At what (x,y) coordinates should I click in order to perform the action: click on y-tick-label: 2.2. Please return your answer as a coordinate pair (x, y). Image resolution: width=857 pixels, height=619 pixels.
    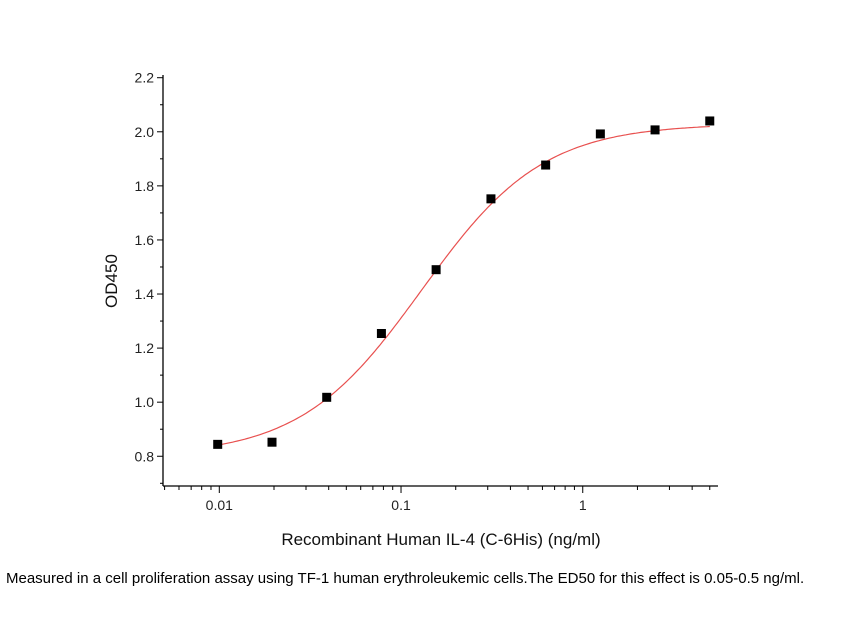
    Looking at the image, I should click on (145, 78).